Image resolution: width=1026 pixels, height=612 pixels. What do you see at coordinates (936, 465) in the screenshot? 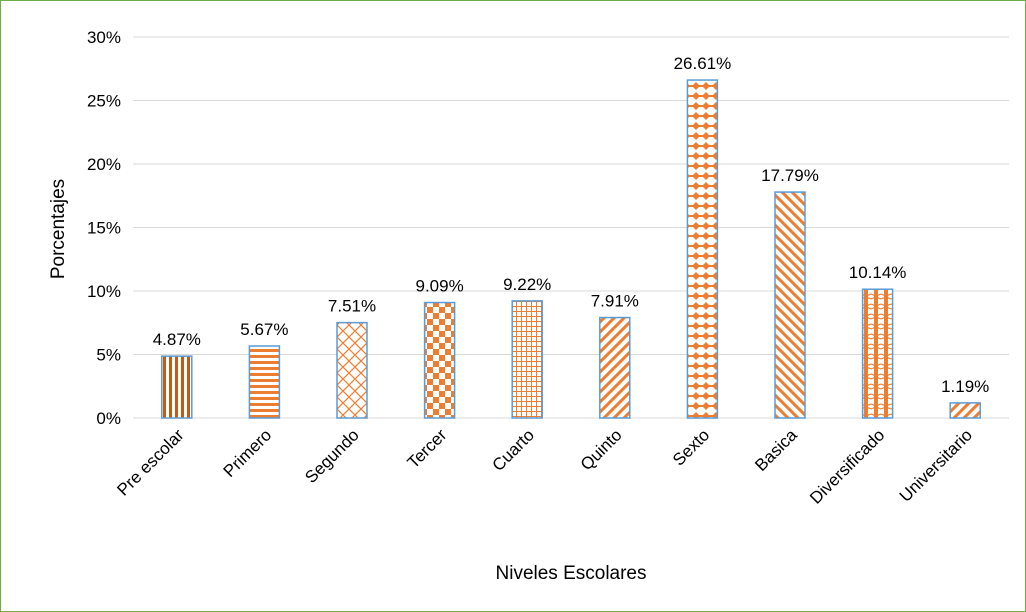
I see `x-tick-label: Universitario` at bounding box center [936, 465].